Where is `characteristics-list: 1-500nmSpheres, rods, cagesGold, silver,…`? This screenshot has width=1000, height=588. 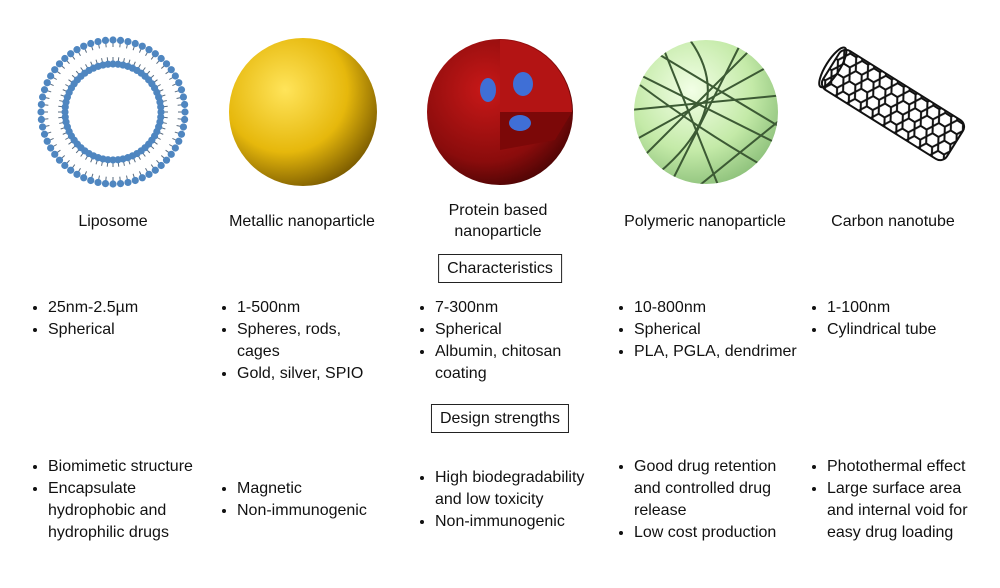
characteristics-list: 1-500nmSpheres, rods, cagesGold, silver,… is located at coordinates (302, 341).